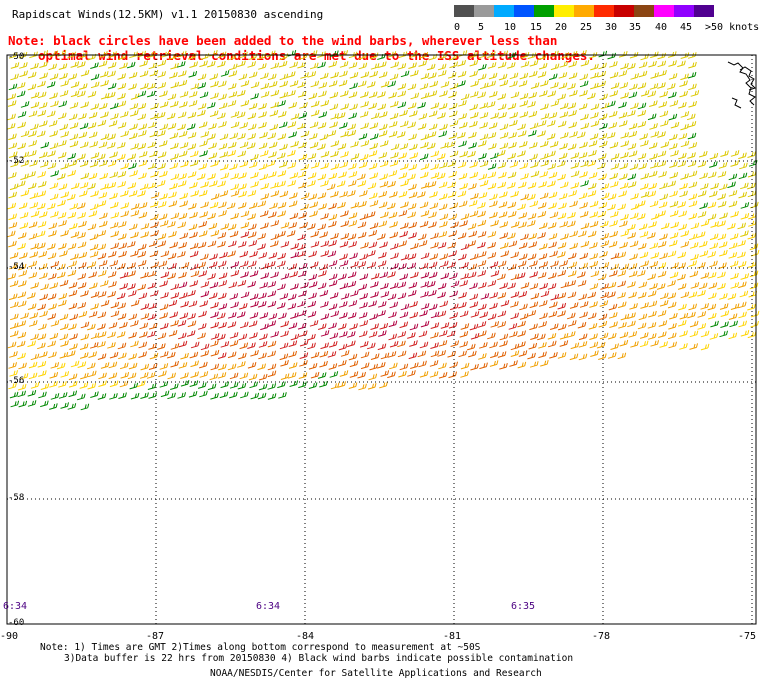  Describe the element at coordinates (684, 11) in the screenshot. I see `colorbar-swatch` at that location.